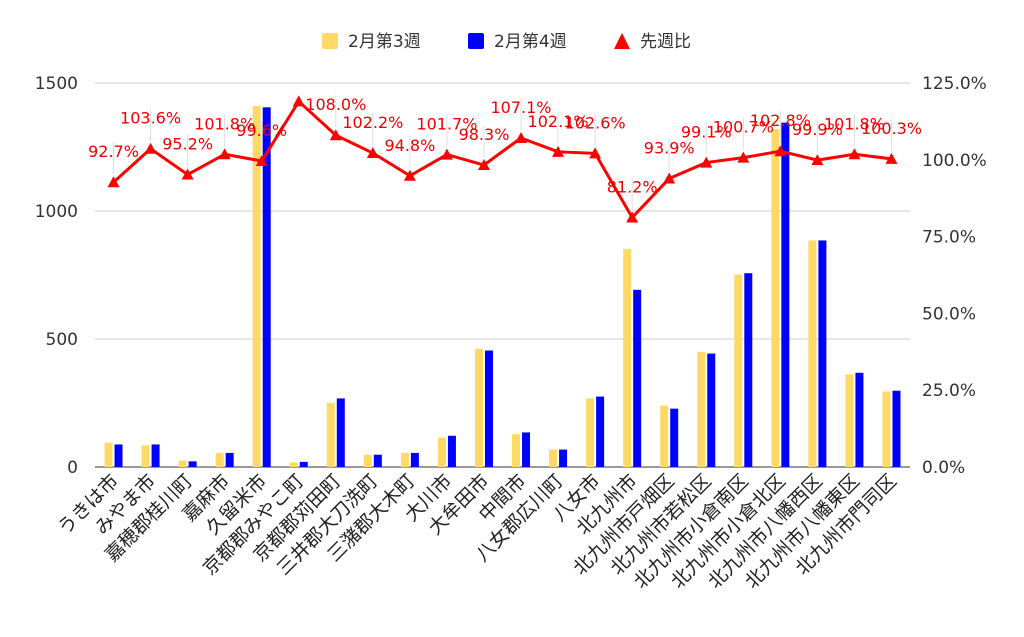  What do you see at coordinates (949, 314) in the screenshot?
I see `y-right-tick-label: 50.0%` at bounding box center [949, 314].